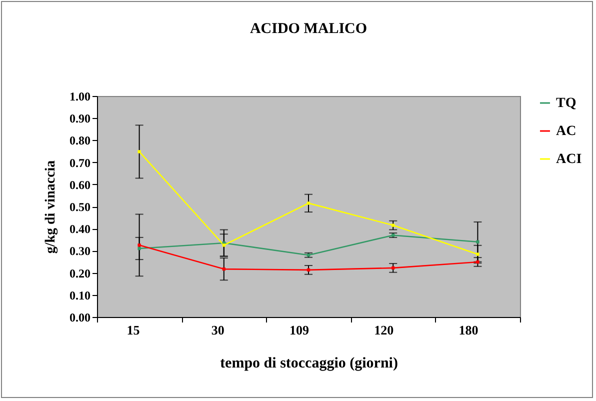 Image resolution: width=596 pixels, height=401 pixels. I want to click on legend-label: ACI, so click(569, 159).